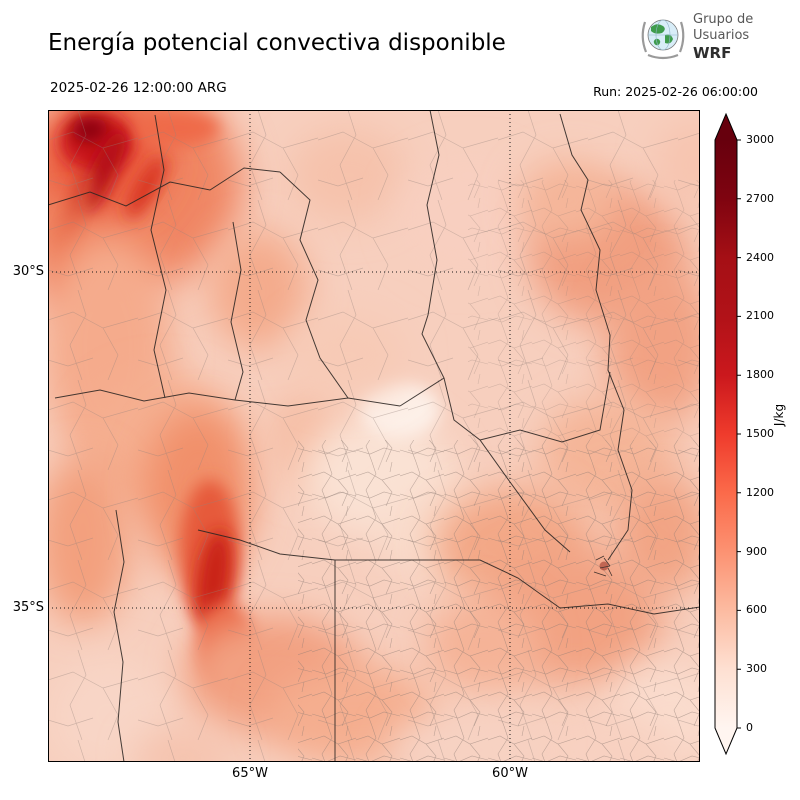 This screenshot has height=800, width=800. I want to click on colorbar-gradient, so click(726, 434).